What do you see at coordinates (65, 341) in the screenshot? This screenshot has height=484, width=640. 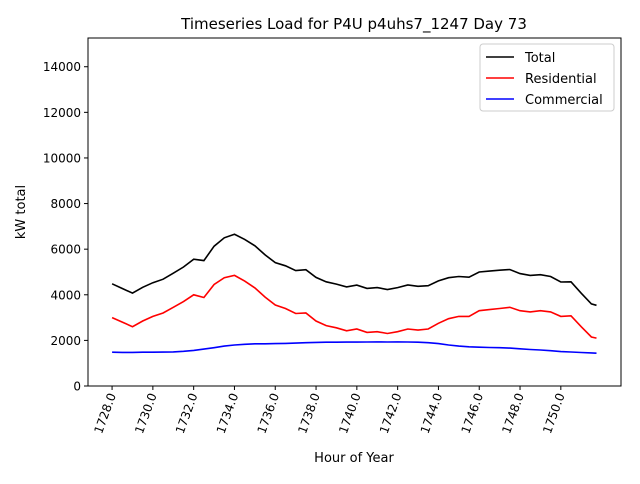 I see `y-tick-label: 2000` at bounding box center [65, 341].